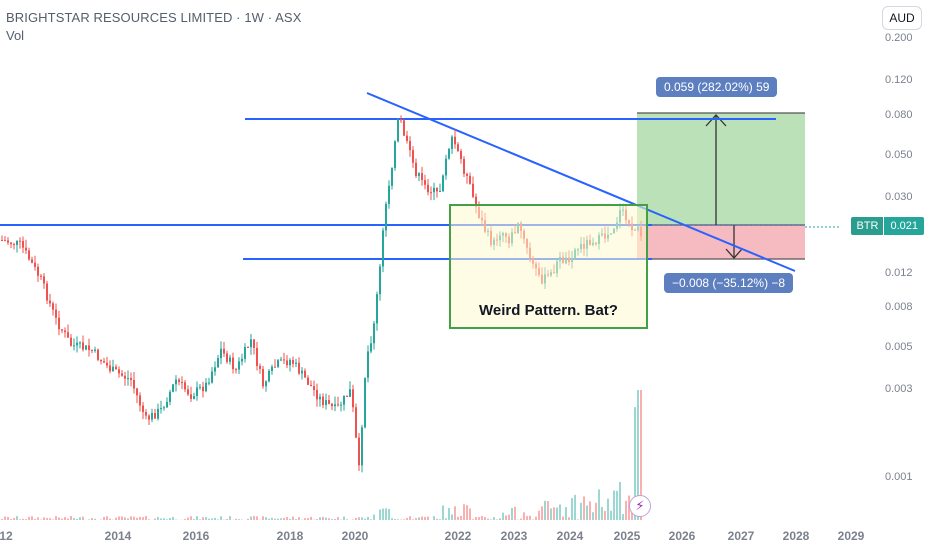 The height and width of the screenshot is (550, 932). Describe the element at coordinates (721, 169) in the screenshot. I see `profit-zone` at that location.